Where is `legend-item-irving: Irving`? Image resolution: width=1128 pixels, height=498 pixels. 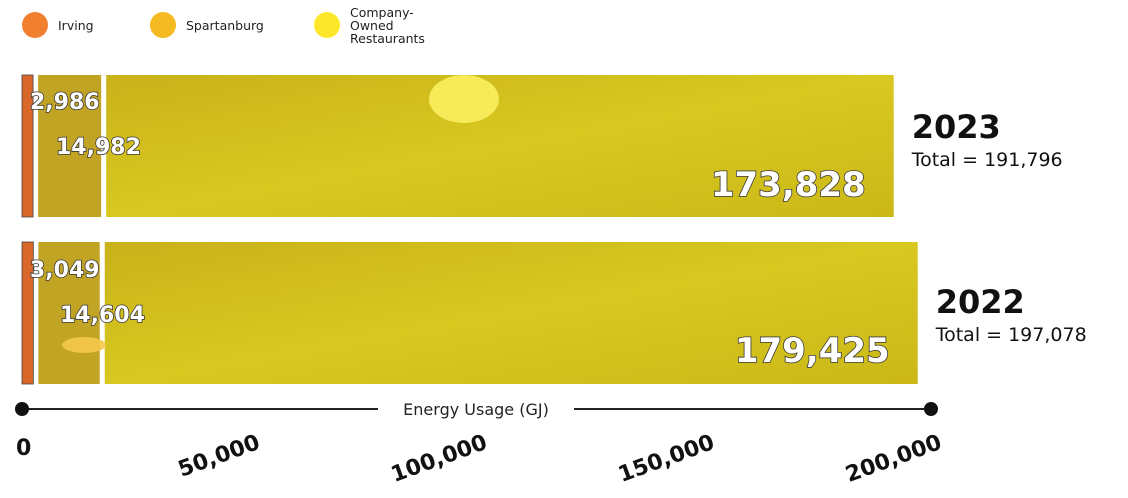 legend-item-irving: Irving is located at coordinates (58, 25).